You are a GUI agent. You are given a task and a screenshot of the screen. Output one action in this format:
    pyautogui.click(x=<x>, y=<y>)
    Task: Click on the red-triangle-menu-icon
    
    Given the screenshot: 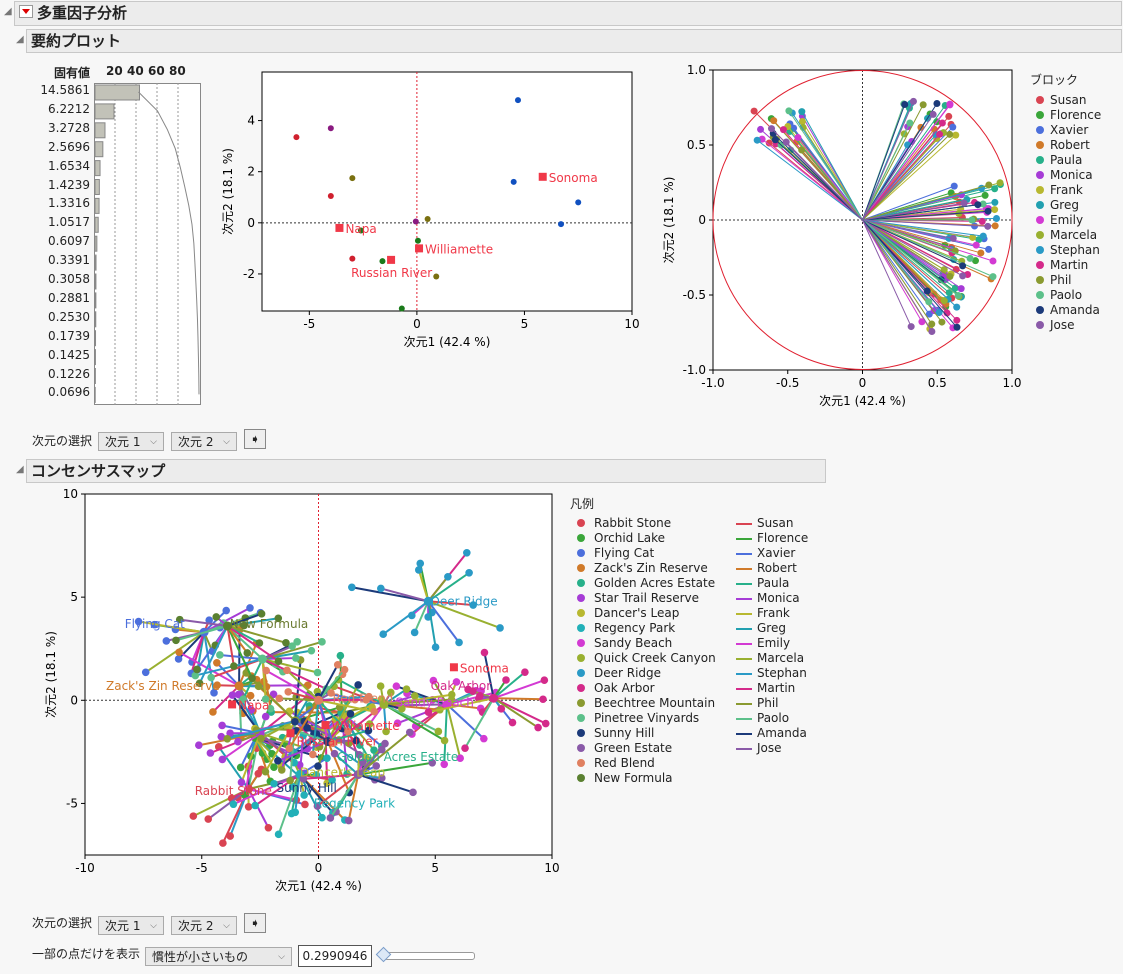 What is the action you would take?
    pyautogui.click(x=26, y=11)
    